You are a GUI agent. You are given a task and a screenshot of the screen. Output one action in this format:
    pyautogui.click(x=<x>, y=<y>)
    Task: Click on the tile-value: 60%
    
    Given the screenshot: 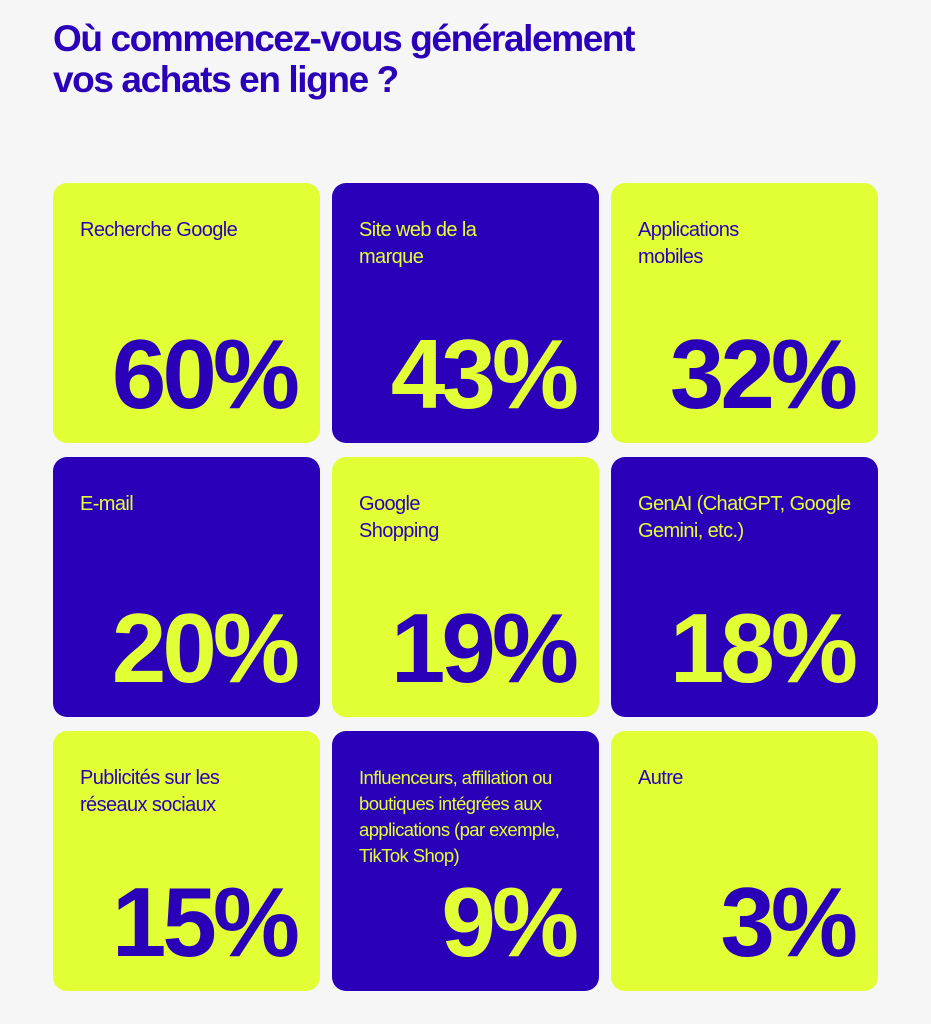 What is the action you would take?
    pyautogui.click(x=205, y=374)
    